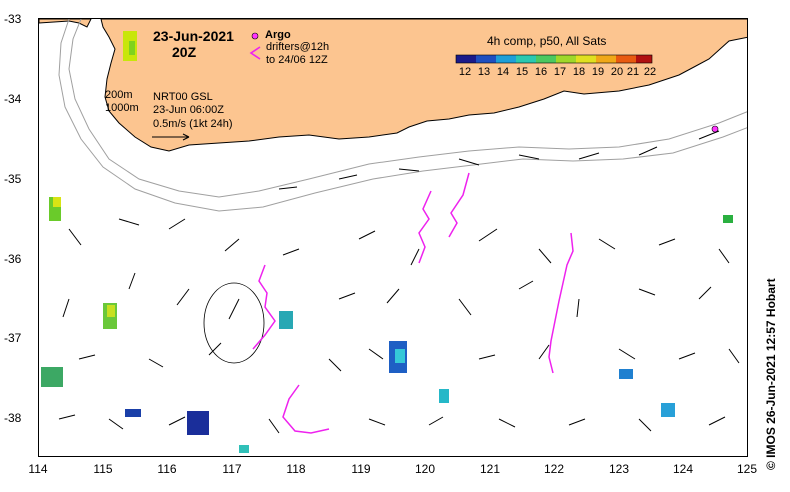  Describe the element at coordinates (503, 72) in the screenshot. I see `colorbar-tick: 14` at that location.